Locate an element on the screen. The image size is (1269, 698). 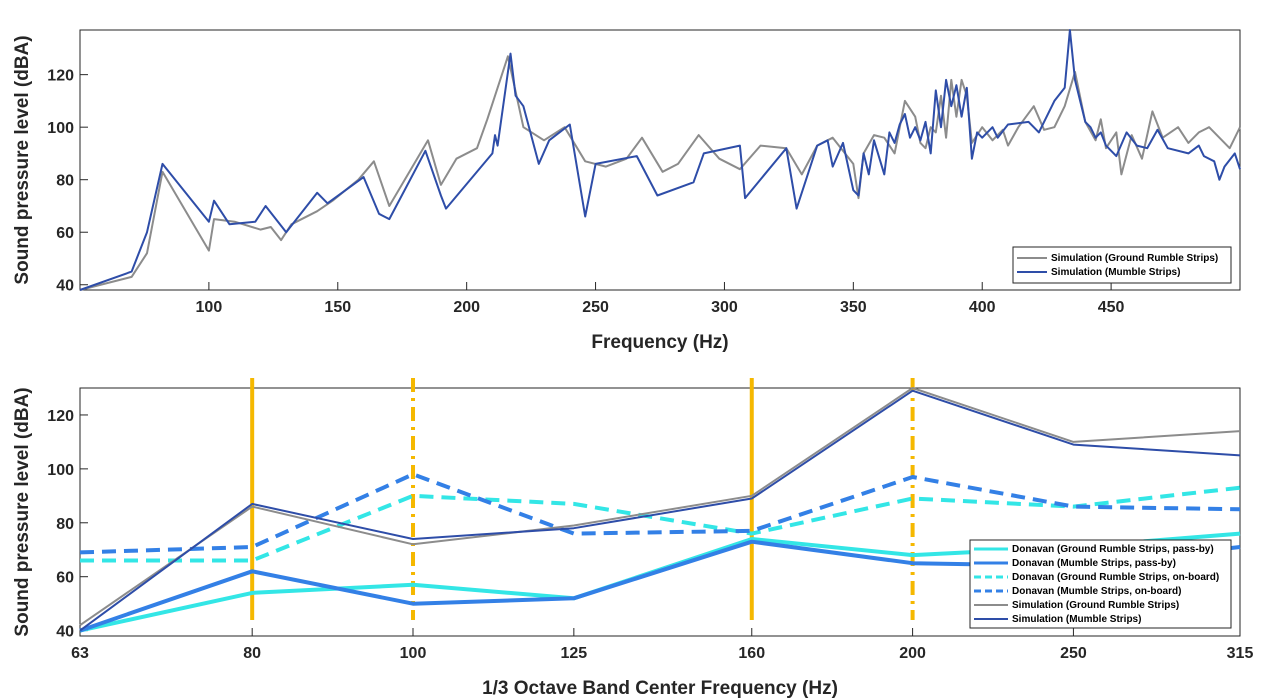
top-y-tick-label-1: 60 is located at coordinates (65, 233).